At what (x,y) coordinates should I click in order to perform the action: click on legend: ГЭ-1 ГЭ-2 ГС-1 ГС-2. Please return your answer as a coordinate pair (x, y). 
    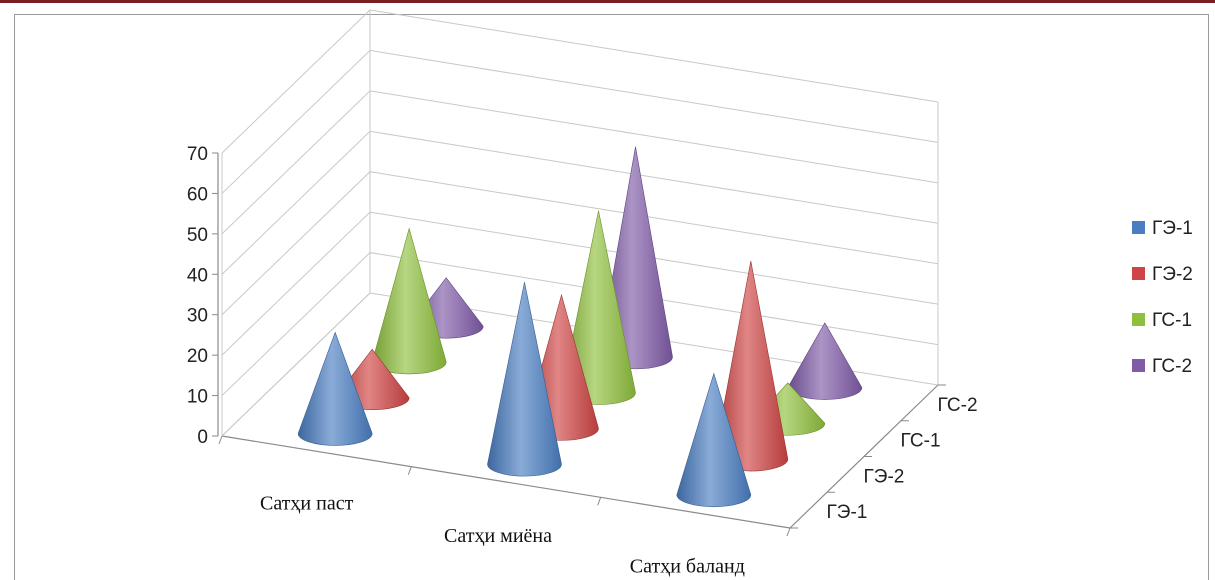
    Looking at the image, I should click on (1162, 297).